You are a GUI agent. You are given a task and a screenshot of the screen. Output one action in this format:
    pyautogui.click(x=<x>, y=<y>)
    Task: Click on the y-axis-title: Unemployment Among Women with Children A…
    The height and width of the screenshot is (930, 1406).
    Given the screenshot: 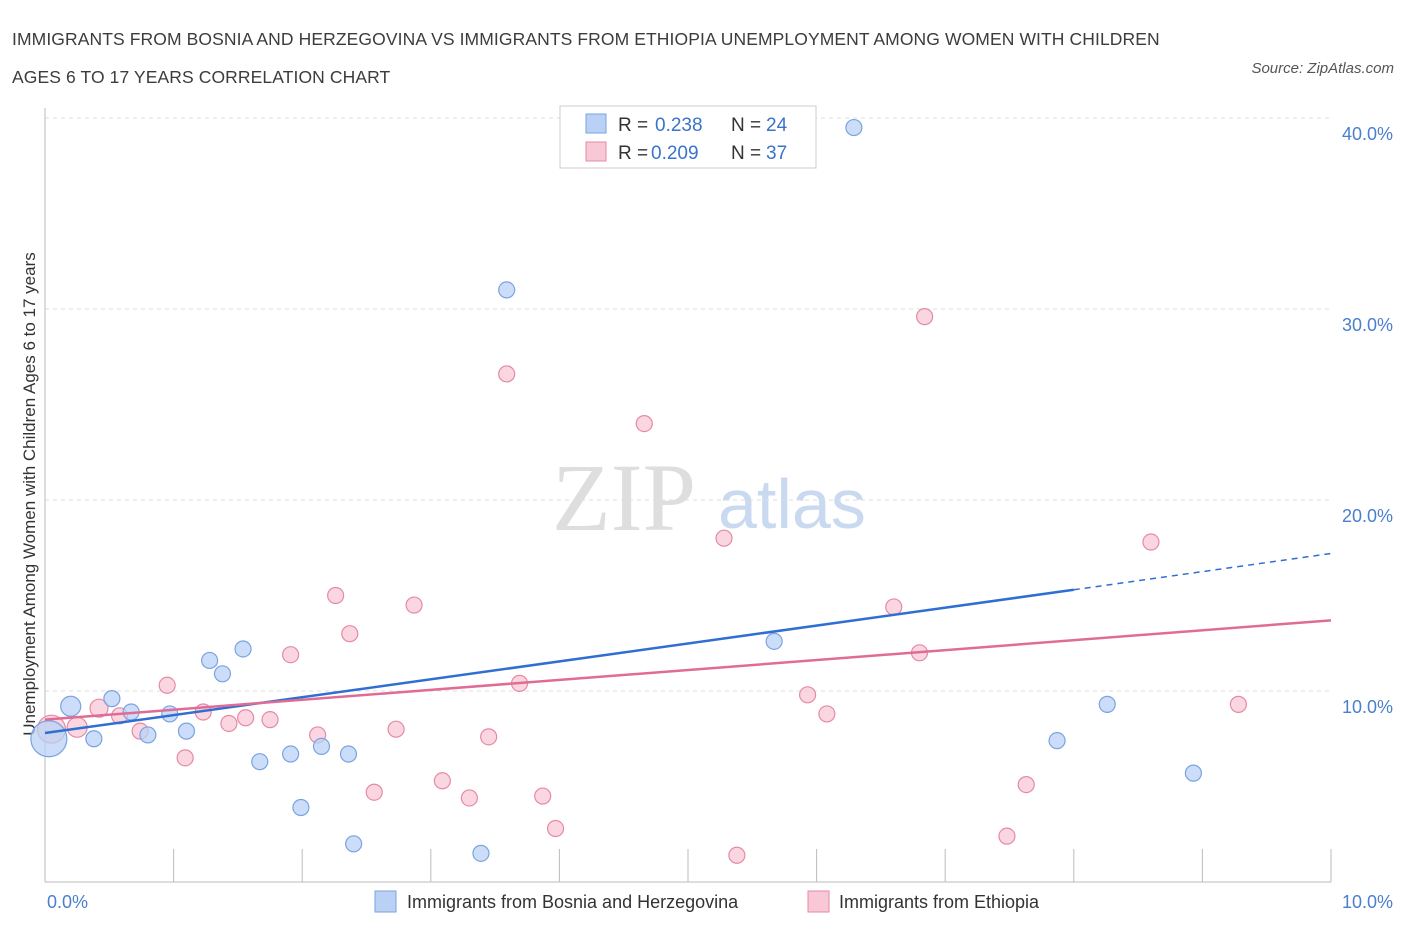 What is the action you would take?
    pyautogui.click(x=29, y=494)
    